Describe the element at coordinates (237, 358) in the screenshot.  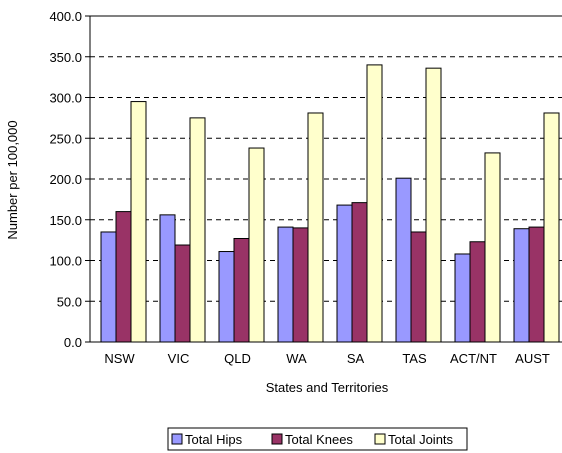
I see `x-tick-label: QLD` at that location.